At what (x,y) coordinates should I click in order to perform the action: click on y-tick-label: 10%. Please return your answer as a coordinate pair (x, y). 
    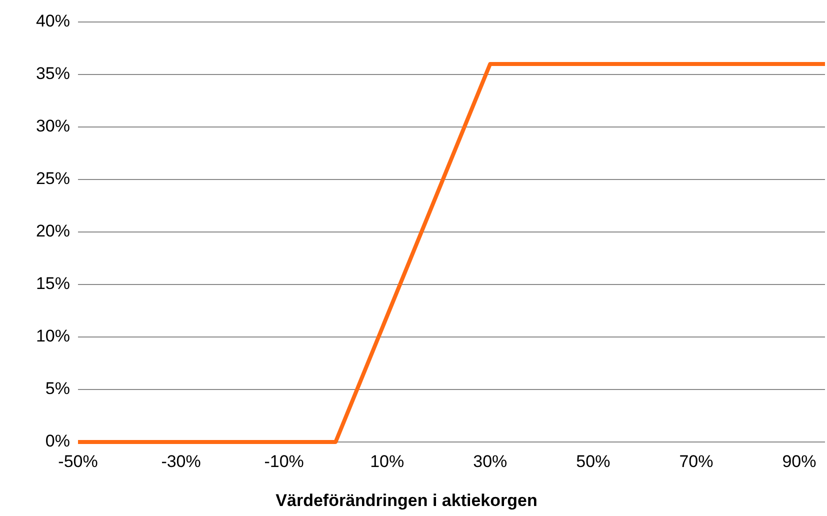
    Looking at the image, I should click on (53, 336).